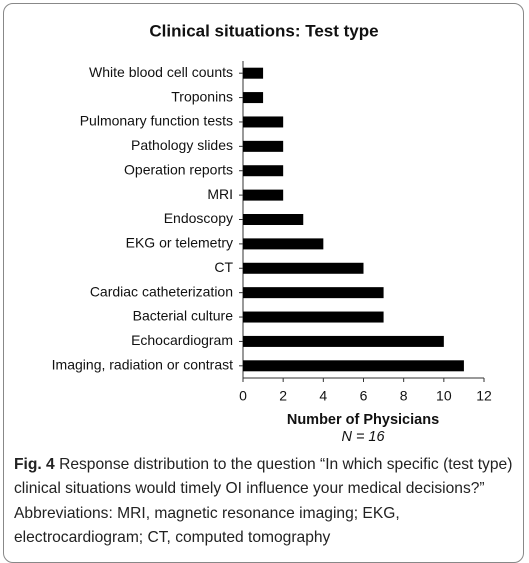  What do you see at coordinates (323, 396) in the screenshot?
I see `x-tick-label: 4` at bounding box center [323, 396].